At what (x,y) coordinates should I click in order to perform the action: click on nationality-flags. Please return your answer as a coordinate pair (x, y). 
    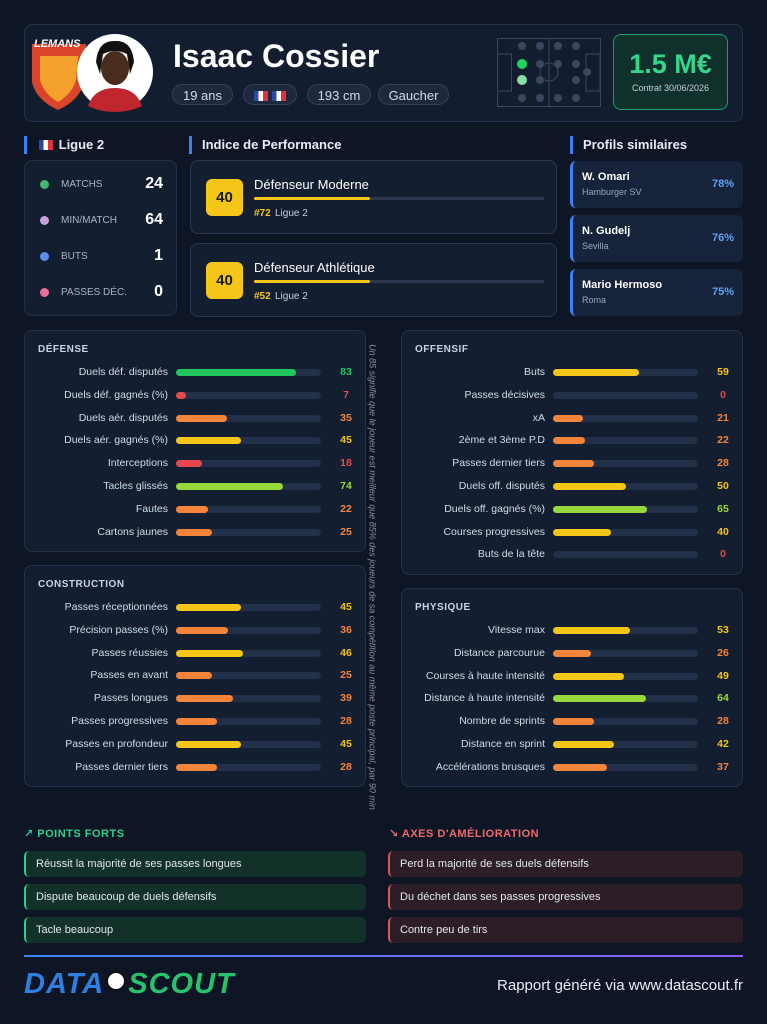
    Looking at the image, I should click on (270, 94).